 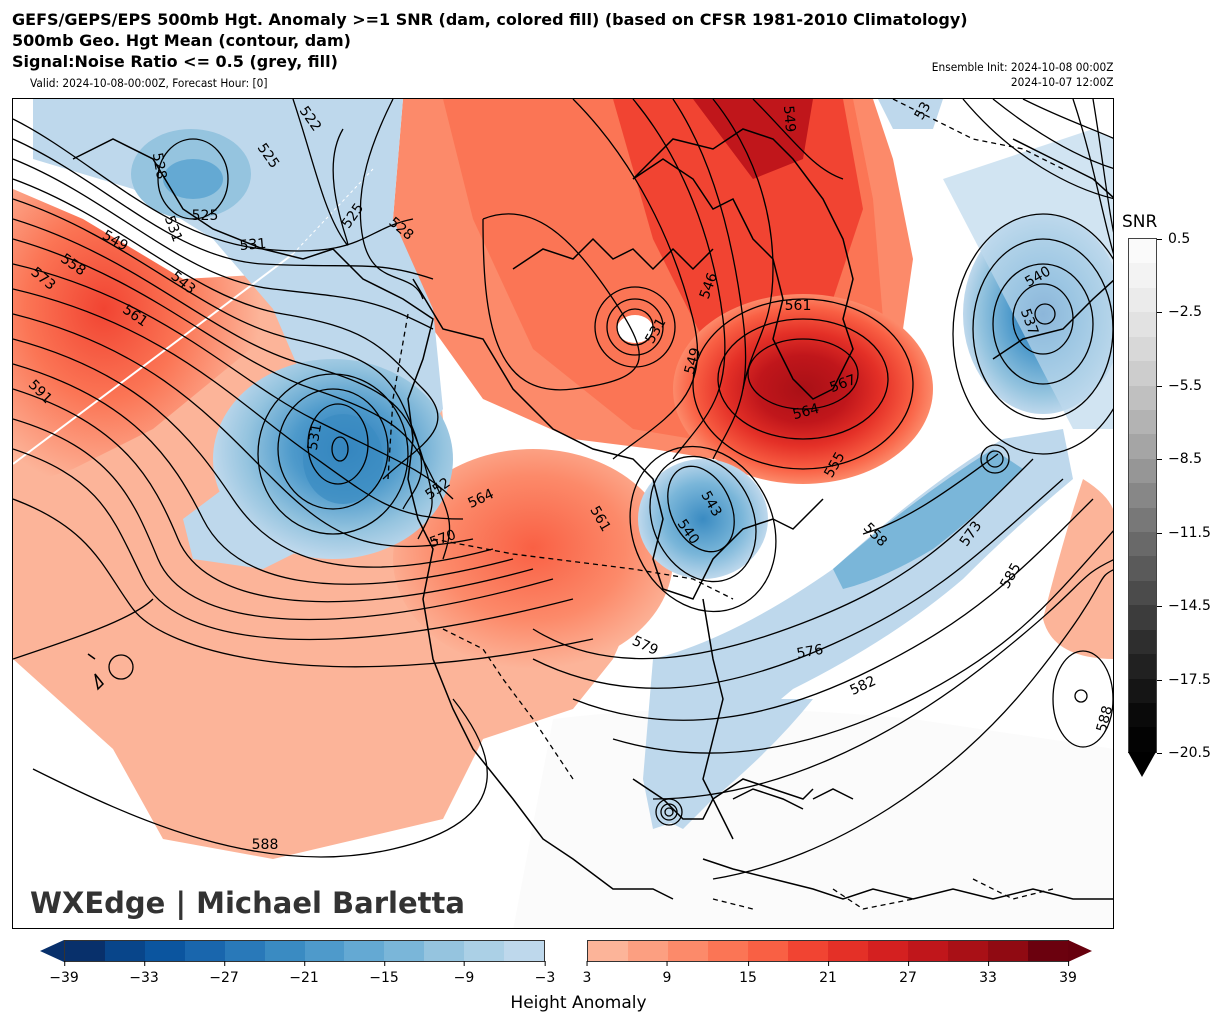 What do you see at coordinates (175, 61) in the screenshot?
I see `title-line-3: Signal:Noise Ratio <= 0.5 (grey, fill)` at bounding box center [175, 61].